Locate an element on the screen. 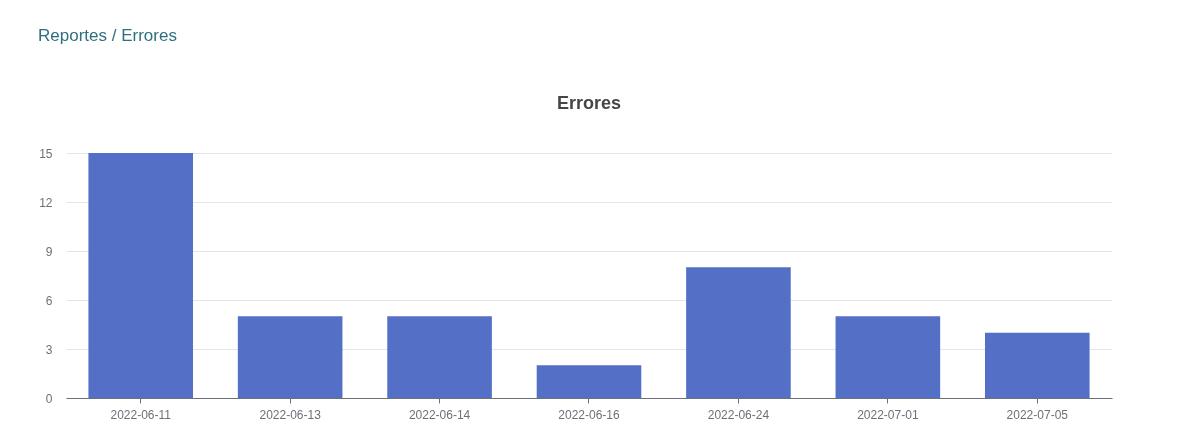 This screenshot has width=1190, height=434. chart-title: Errores is located at coordinates (589, 102).